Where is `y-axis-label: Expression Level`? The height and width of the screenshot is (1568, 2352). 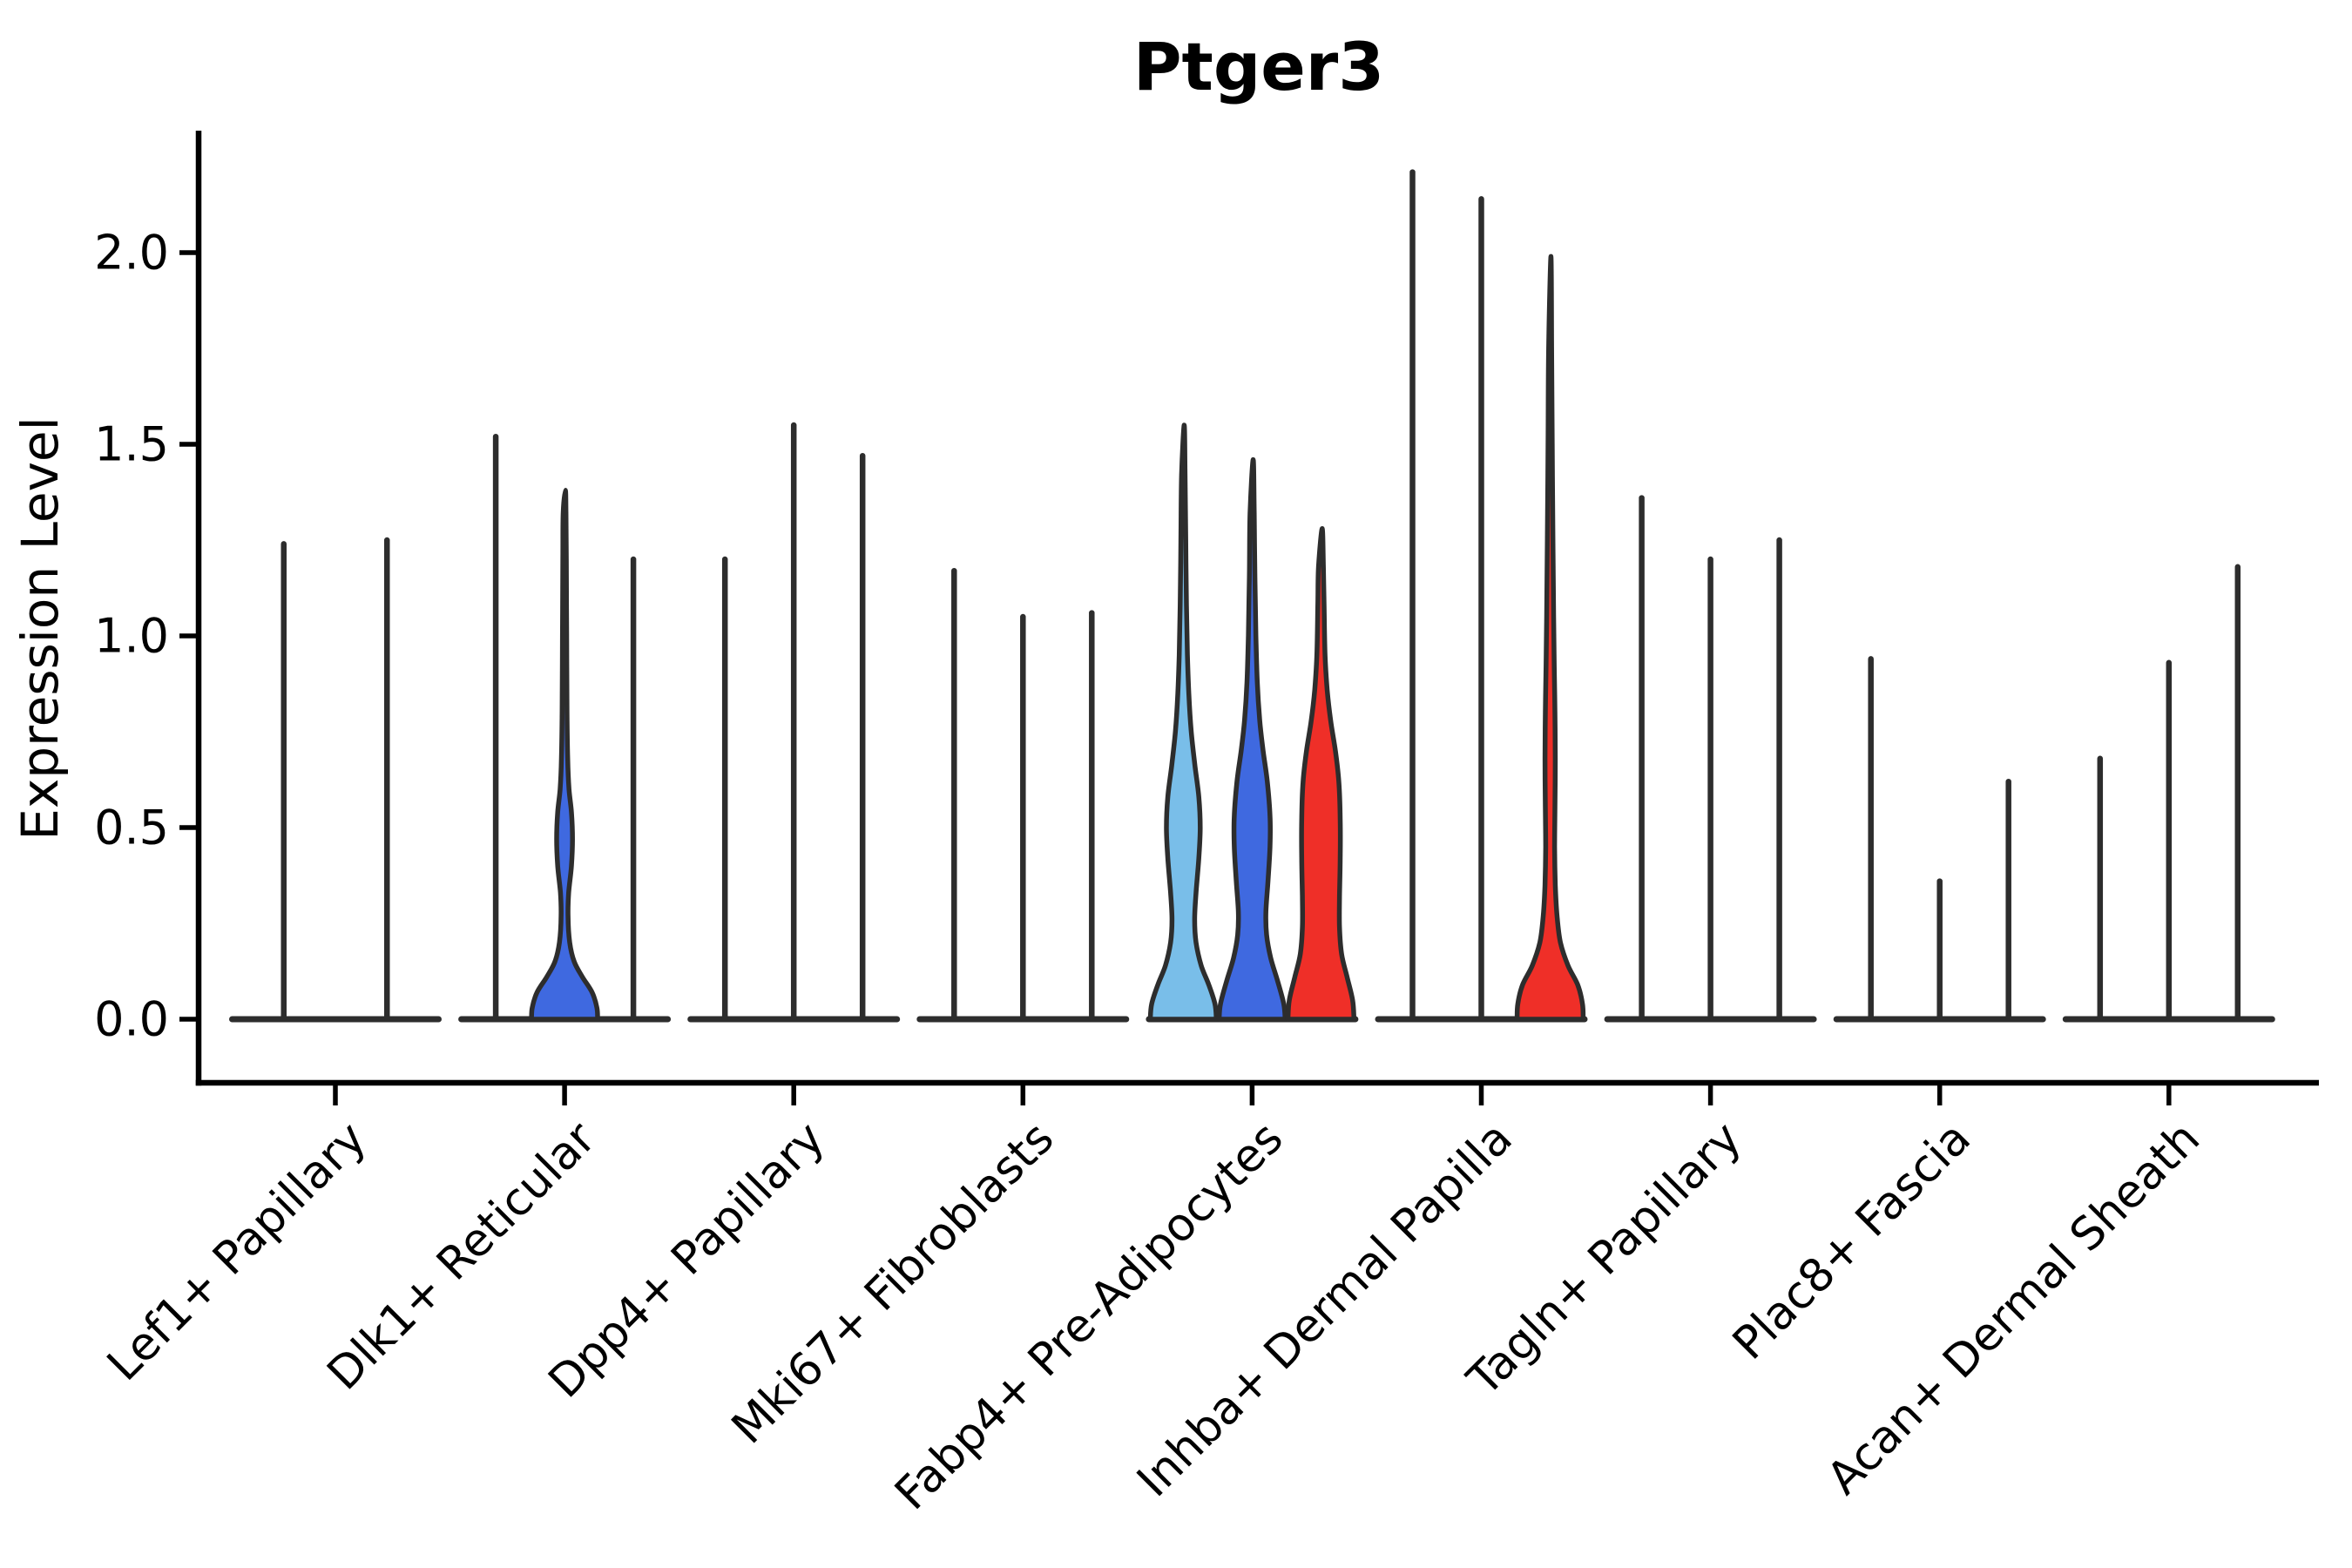 y-axis-label: Expression Level is located at coordinates (40, 628).